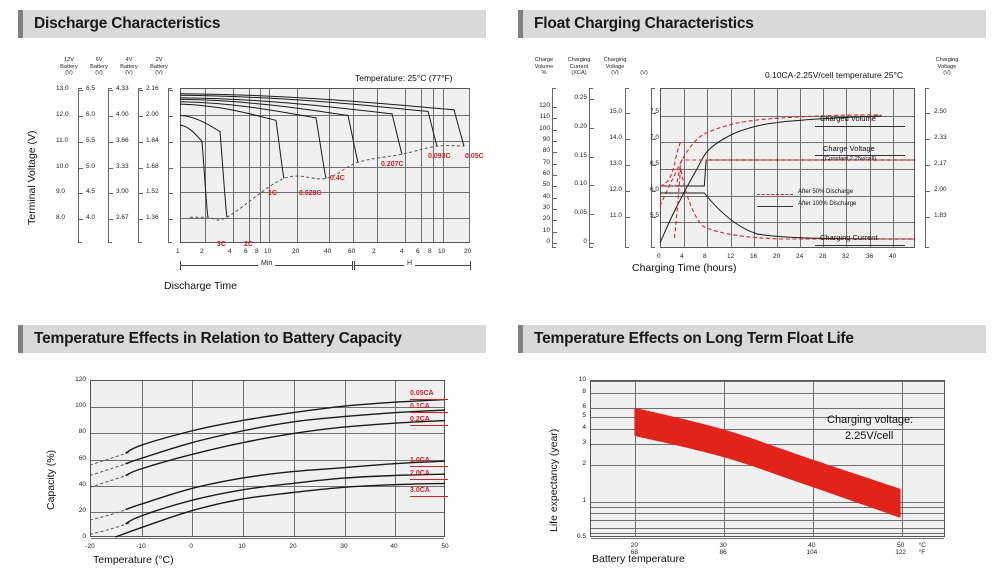 The height and width of the screenshot is (573, 1000). I want to click on panel-title-discharge: Discharge Characteristics, so click(127, 23).